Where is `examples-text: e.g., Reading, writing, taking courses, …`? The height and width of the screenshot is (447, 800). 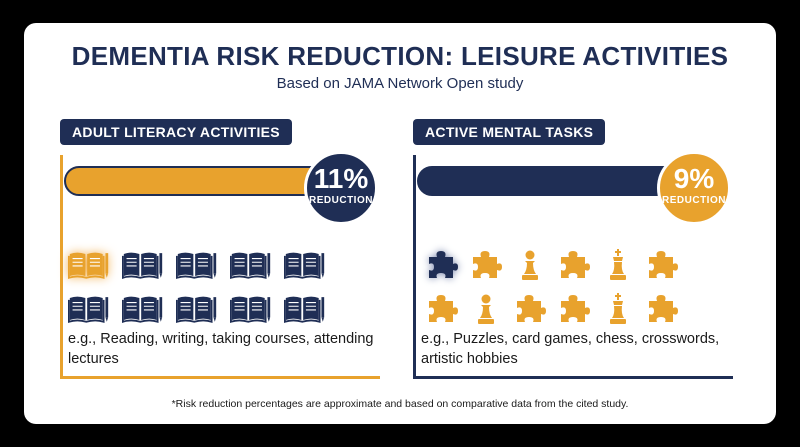 examples-text: e.g., Reading, writing, taking courses, … is located at coordinates (221, 349).